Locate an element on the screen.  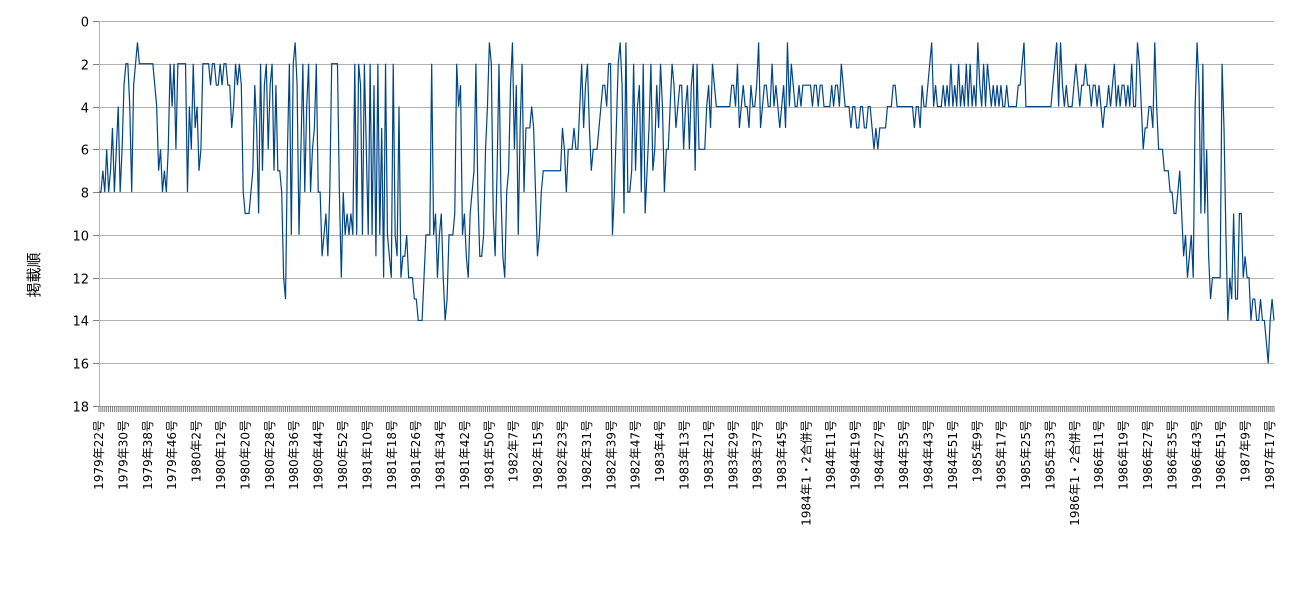
x-tick-label: 1984年43号 is located at coordinates (929, 455).